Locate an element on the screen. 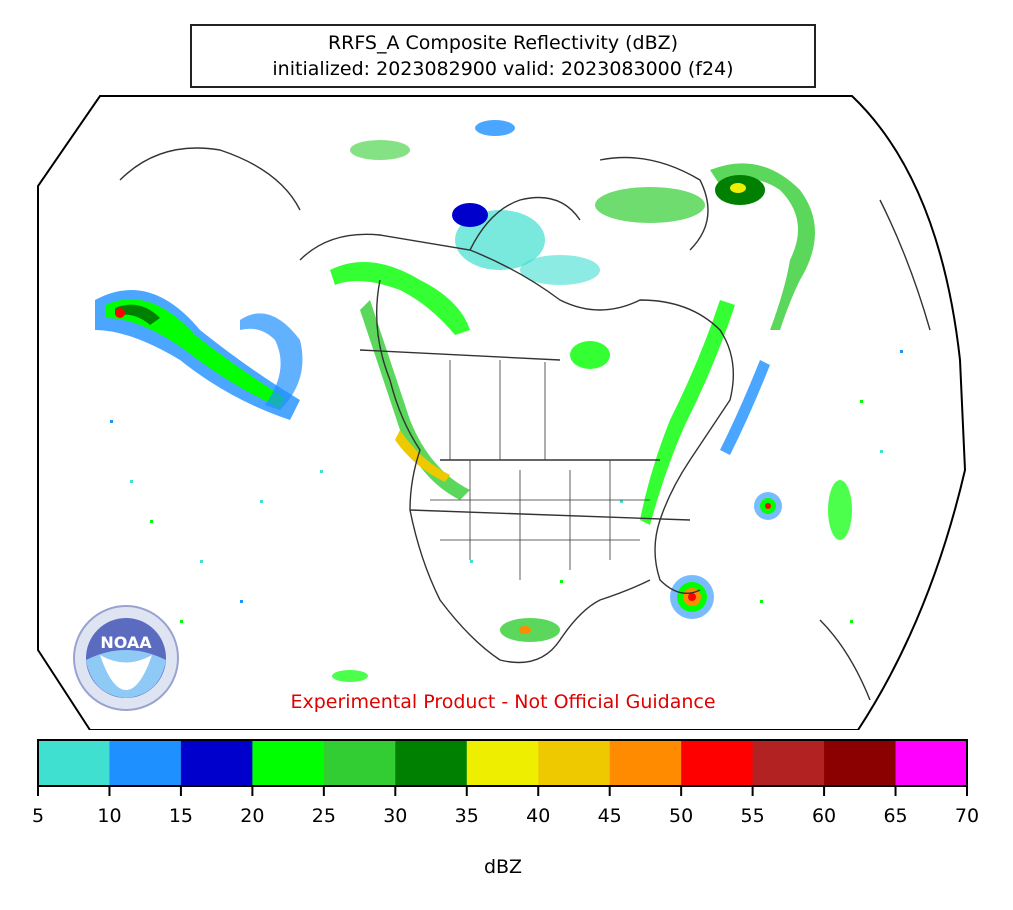 Image resolution: width=1013 pixels, height=910 pixels. colorbar-tick-label: 60 is located at coordinates (824, 816).